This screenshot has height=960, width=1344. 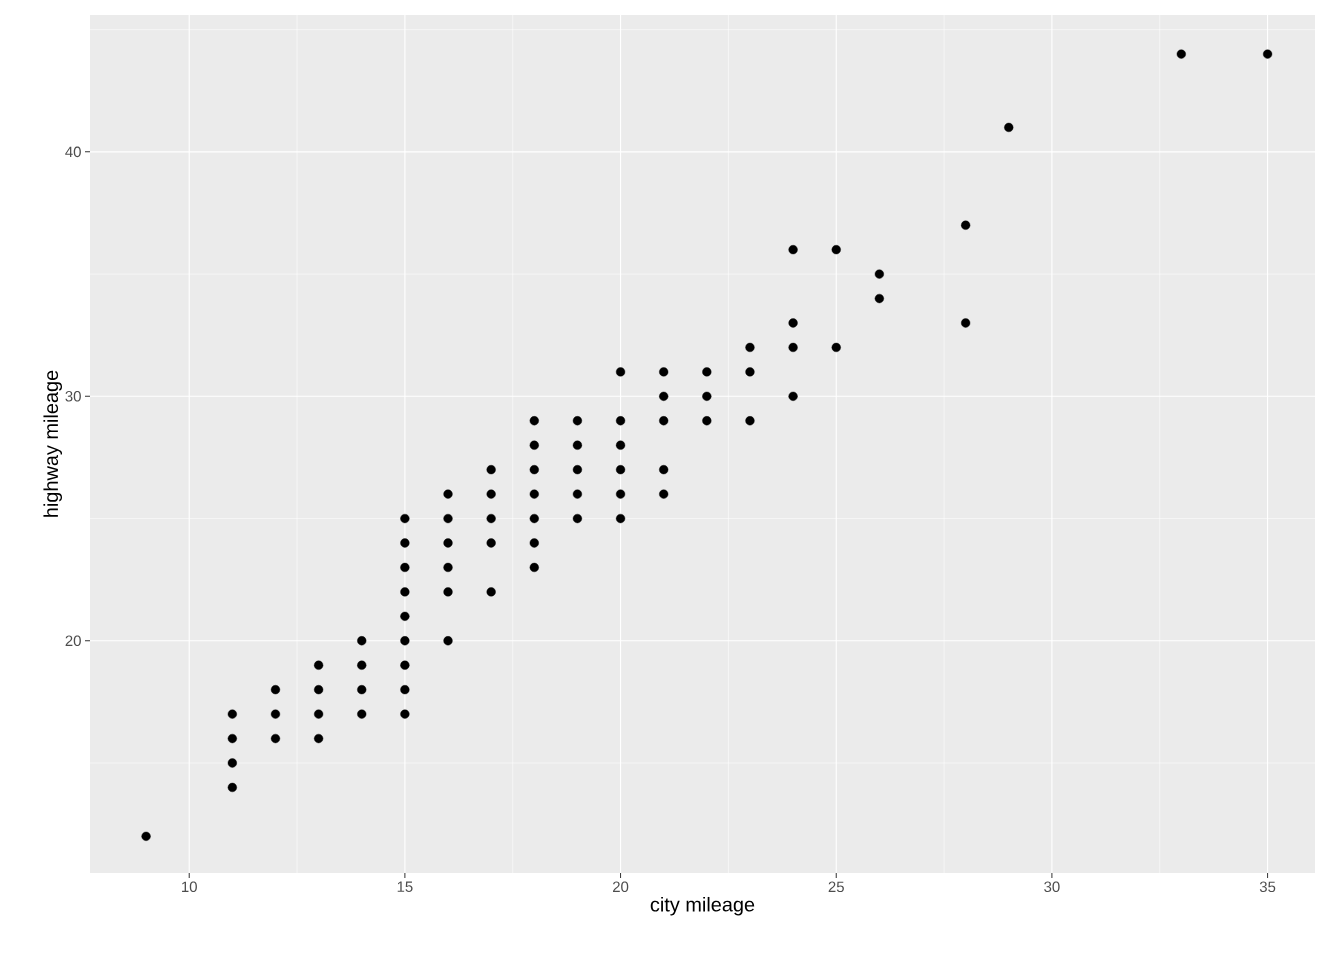 What do you see at coordinates (73, 641) in the screenshot?
I see `y-tick-label: 20` at bounding box center [73, 641].